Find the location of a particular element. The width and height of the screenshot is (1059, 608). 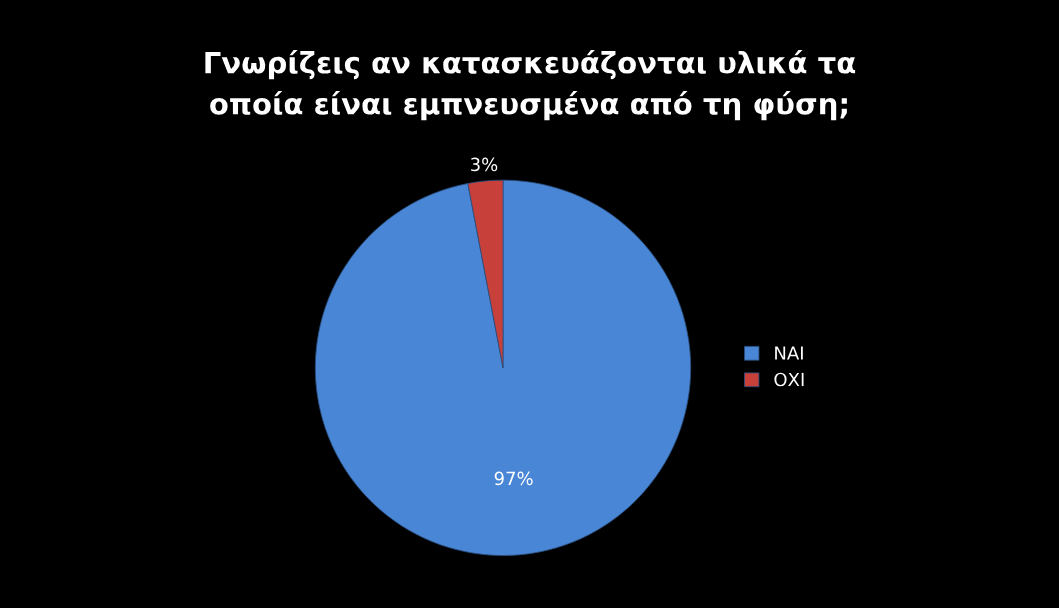

chart-title: Γνωρίζεις αν κατασκευάζονται υλικά τα οποία είναι εμπνευσμένα από τη φύση; is located at coordinates (530, 85).